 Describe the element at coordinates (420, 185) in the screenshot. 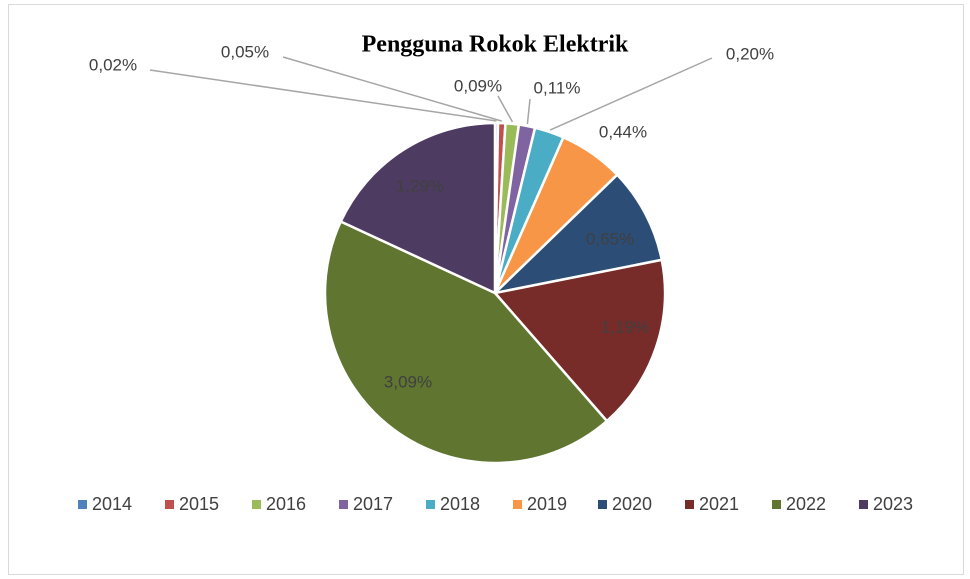

I see `data-label: 1,29%` at that location.